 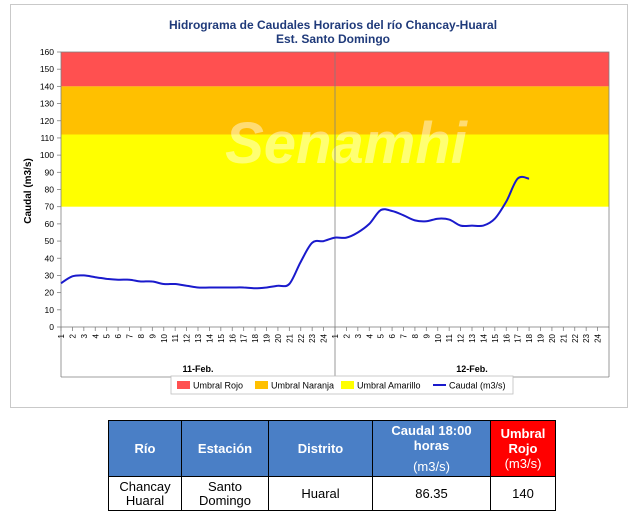 What do you see at coordinates (506, 337) in the screenshot?
I see `x-tick-label-39: 16` at bounding box center [506, 337].